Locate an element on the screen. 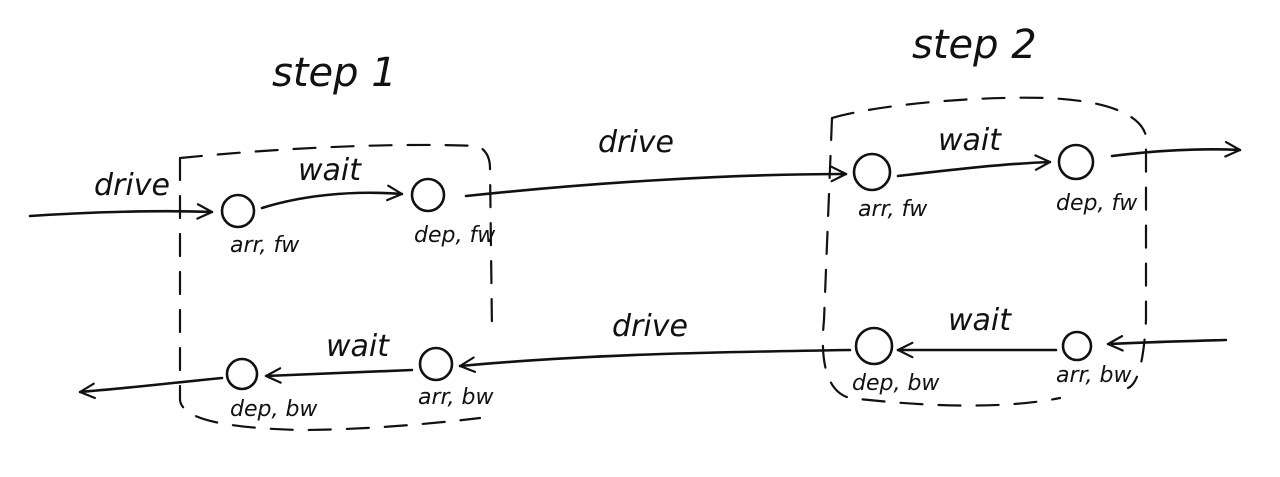  node-s2-arr-fw is located at coordinates (872, 172).